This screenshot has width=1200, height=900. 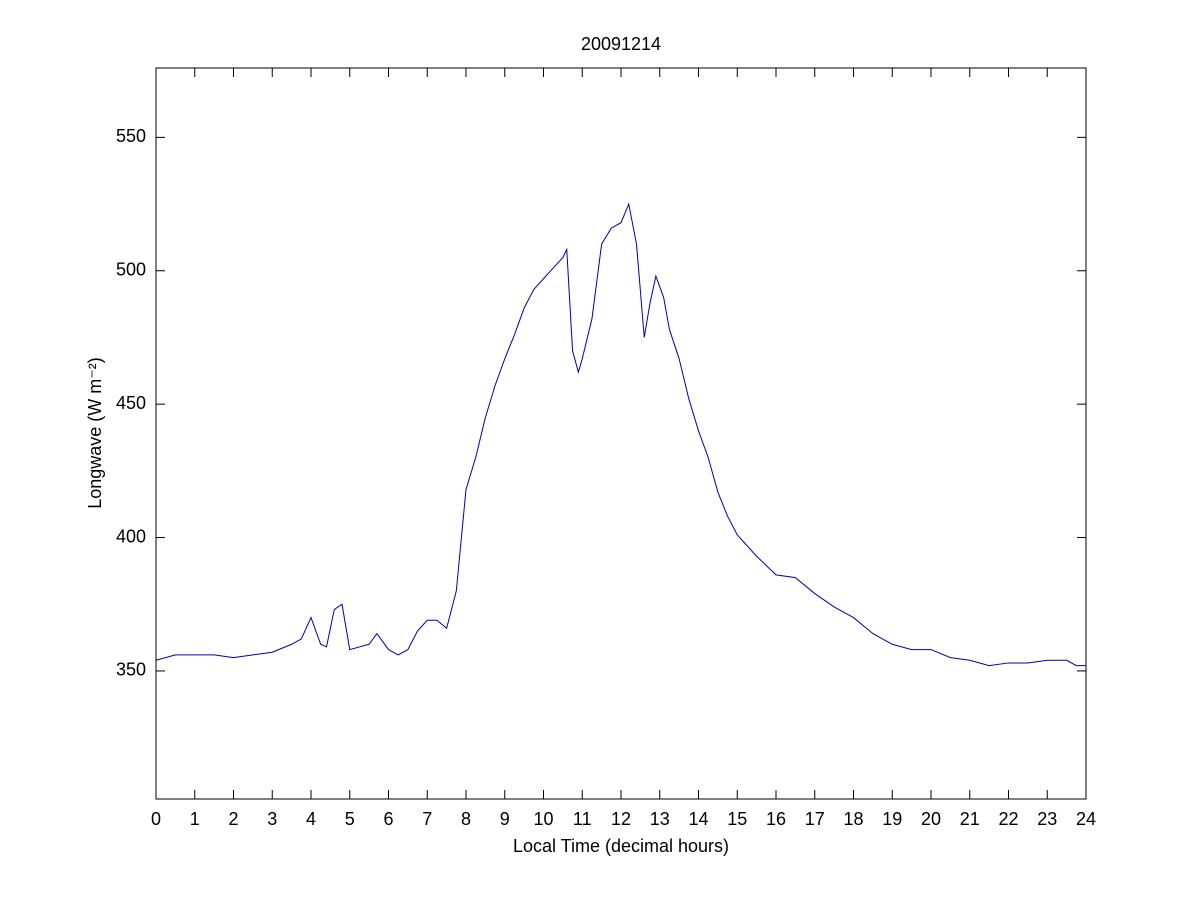 I want to click on x-tick-label: 9, so click(x=505, y=819).